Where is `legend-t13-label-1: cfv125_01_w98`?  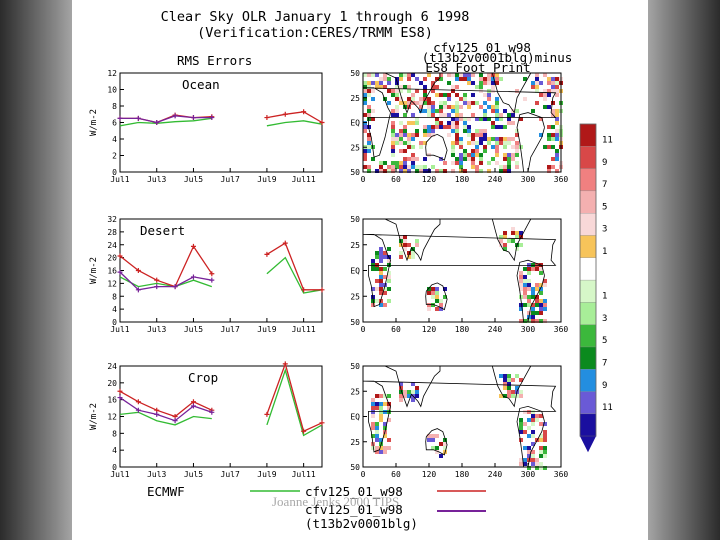 legend-t13-label-1: cfv125_01_w98 is located at coordinates (354, 509).